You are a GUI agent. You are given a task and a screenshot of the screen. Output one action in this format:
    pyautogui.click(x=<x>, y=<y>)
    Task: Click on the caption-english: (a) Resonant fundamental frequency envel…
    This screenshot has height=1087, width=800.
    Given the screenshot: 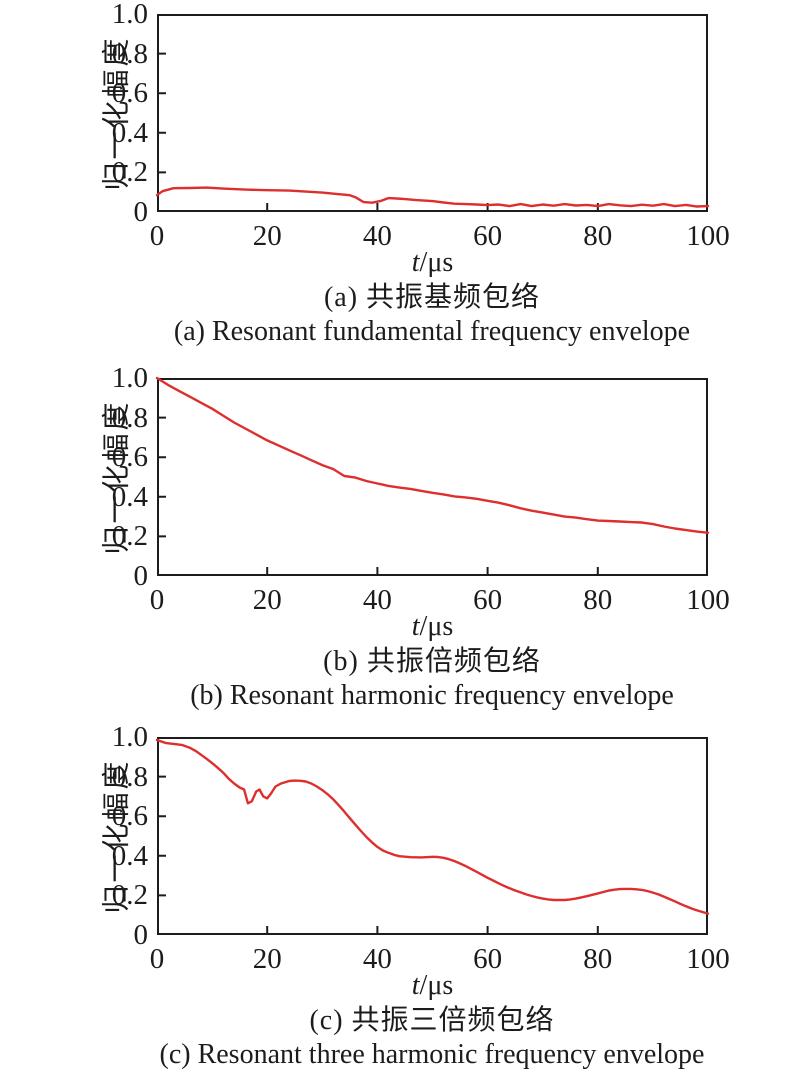 What is the action you would take?
    pyautogui.click(x=432, y=331)
    